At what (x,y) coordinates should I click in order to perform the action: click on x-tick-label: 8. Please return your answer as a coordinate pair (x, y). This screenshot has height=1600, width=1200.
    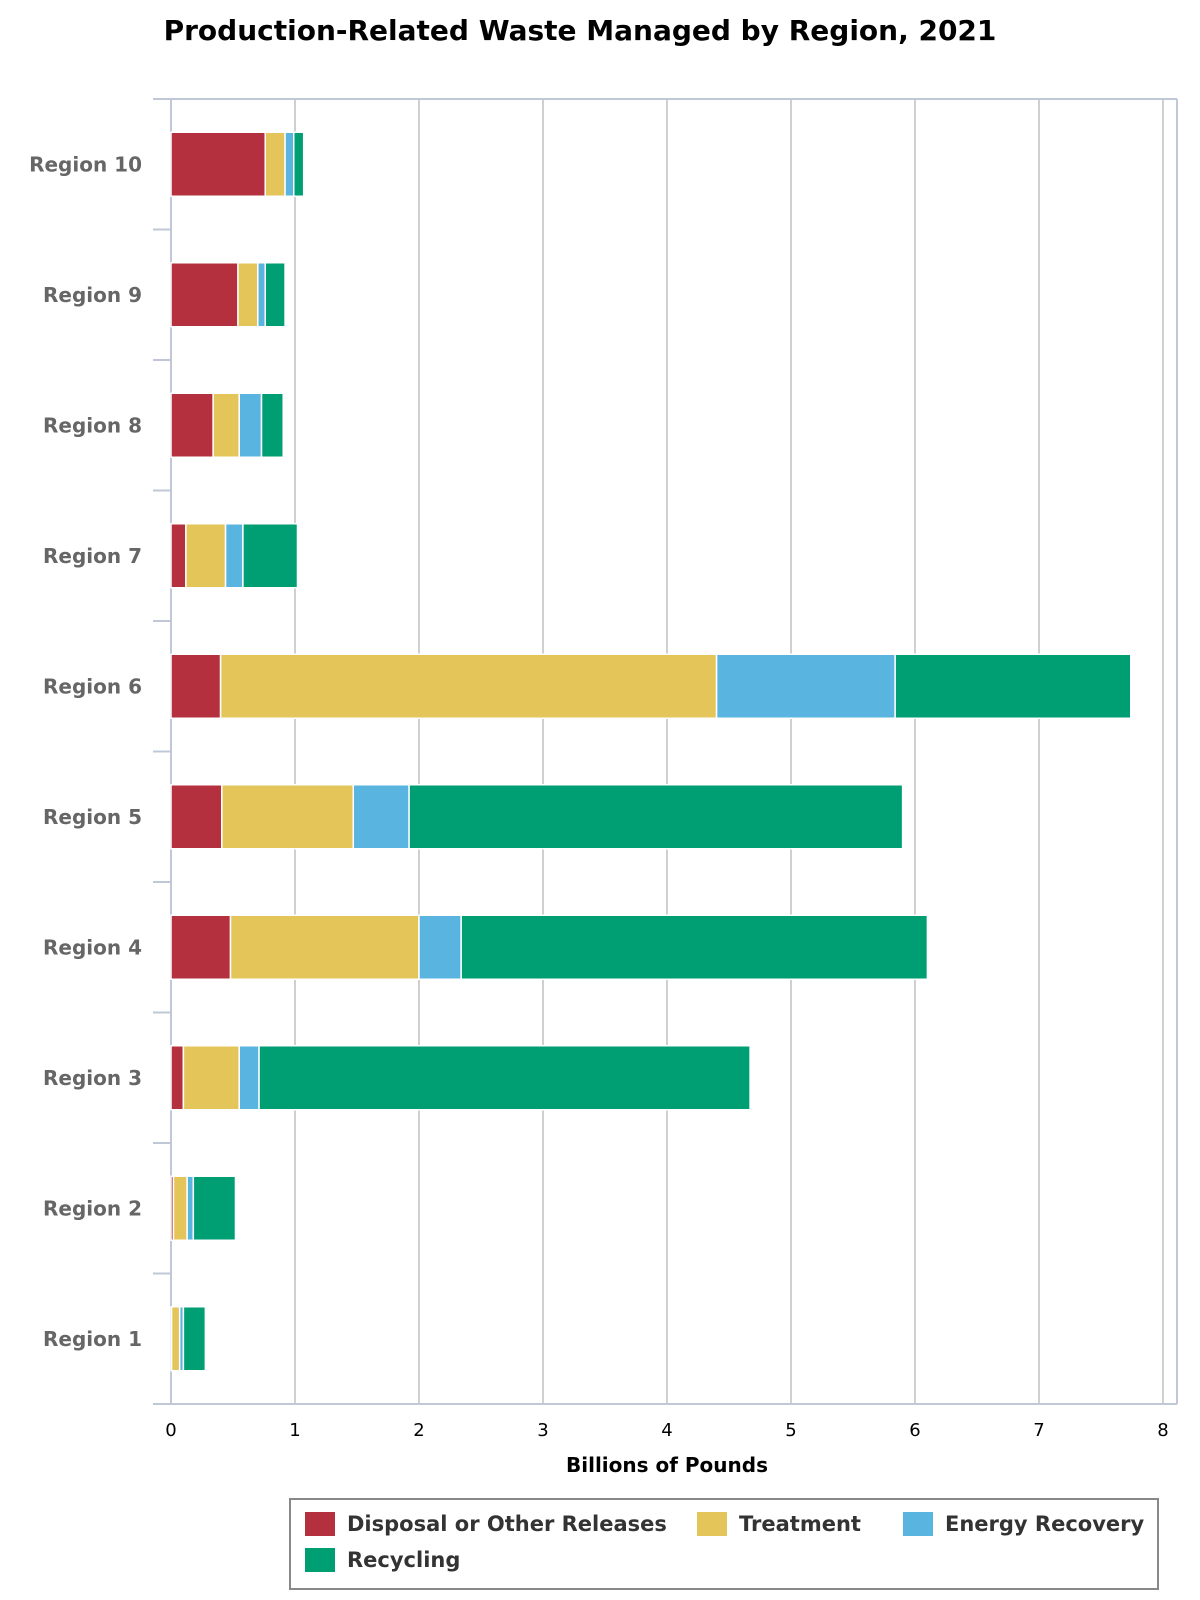
    Looking at the image, I should click on (1162, 1430).